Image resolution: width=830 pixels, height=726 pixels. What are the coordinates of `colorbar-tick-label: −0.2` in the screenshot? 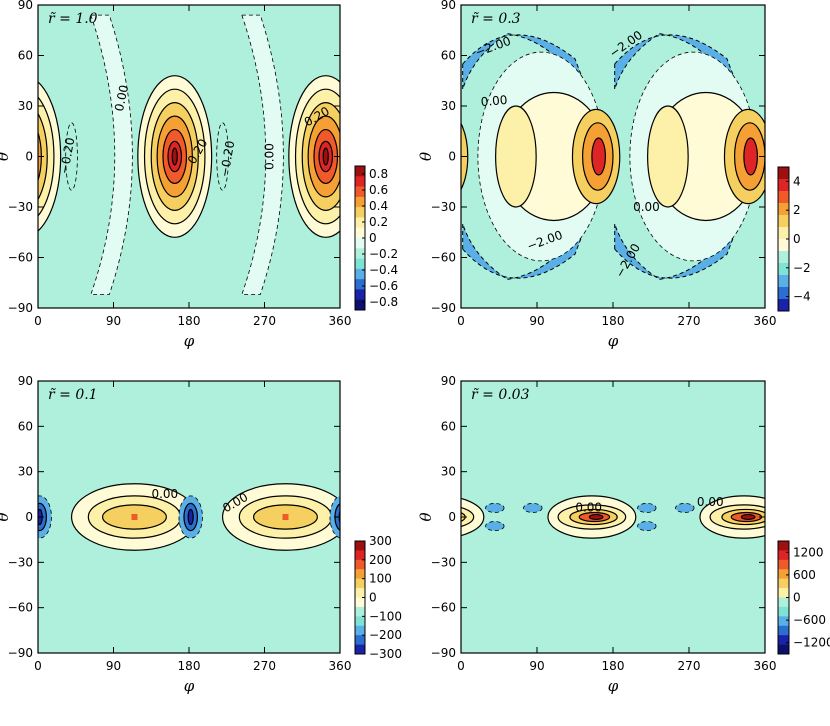 It's located at (383, 254).